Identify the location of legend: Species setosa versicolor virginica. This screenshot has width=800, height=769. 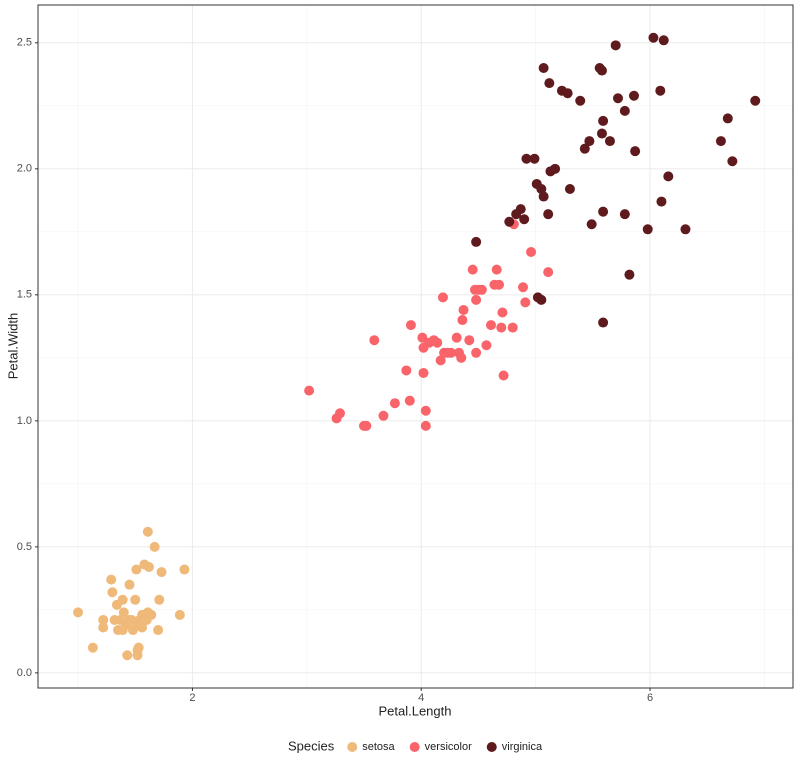
(415, 745).